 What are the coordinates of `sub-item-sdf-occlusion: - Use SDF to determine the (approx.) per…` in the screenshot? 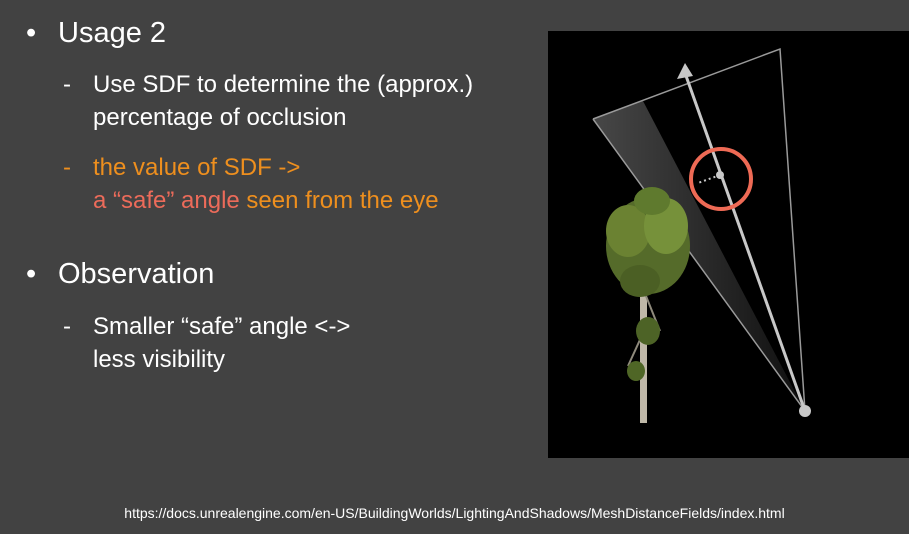 It's located at (268, 101).